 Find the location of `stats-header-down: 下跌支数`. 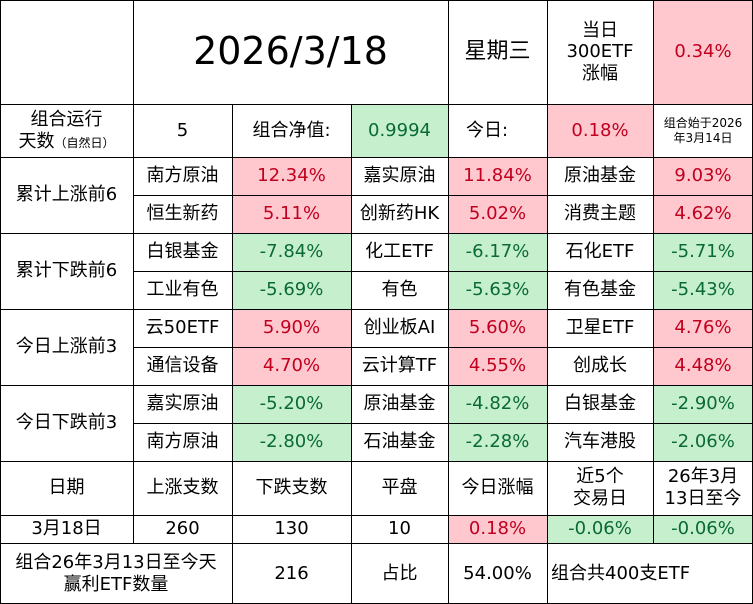

stats-header-down: 下跌支数 is located at coordinates (291, 488).